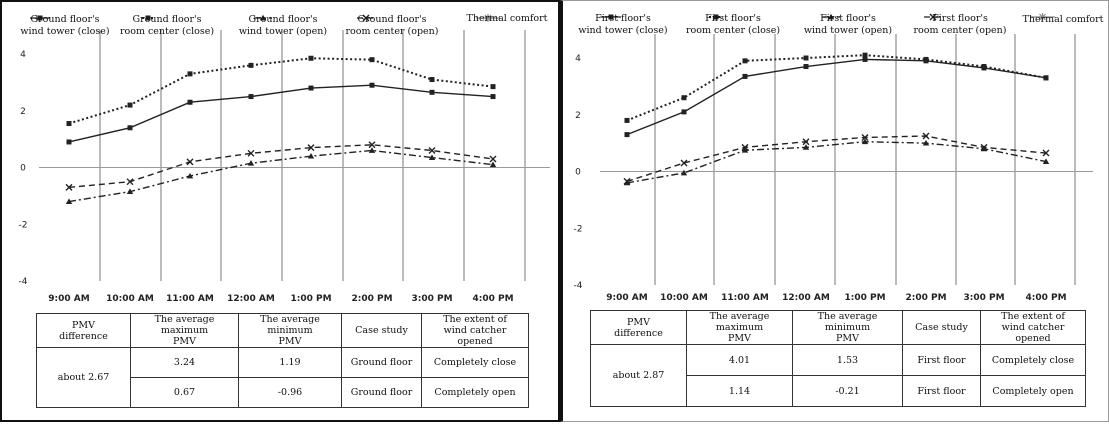 The height and width of the screenshot is (424, 1109). Describe the element at coordinates (475, 330) in the screenshot. I see `header-wind-catcher-extent: The extent of wind catcher opened` at that location.